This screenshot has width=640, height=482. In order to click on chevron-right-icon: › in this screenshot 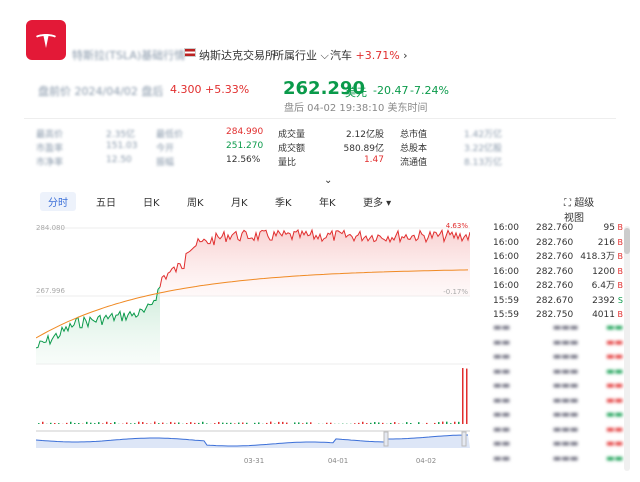, I will do `click(405, 55)`.